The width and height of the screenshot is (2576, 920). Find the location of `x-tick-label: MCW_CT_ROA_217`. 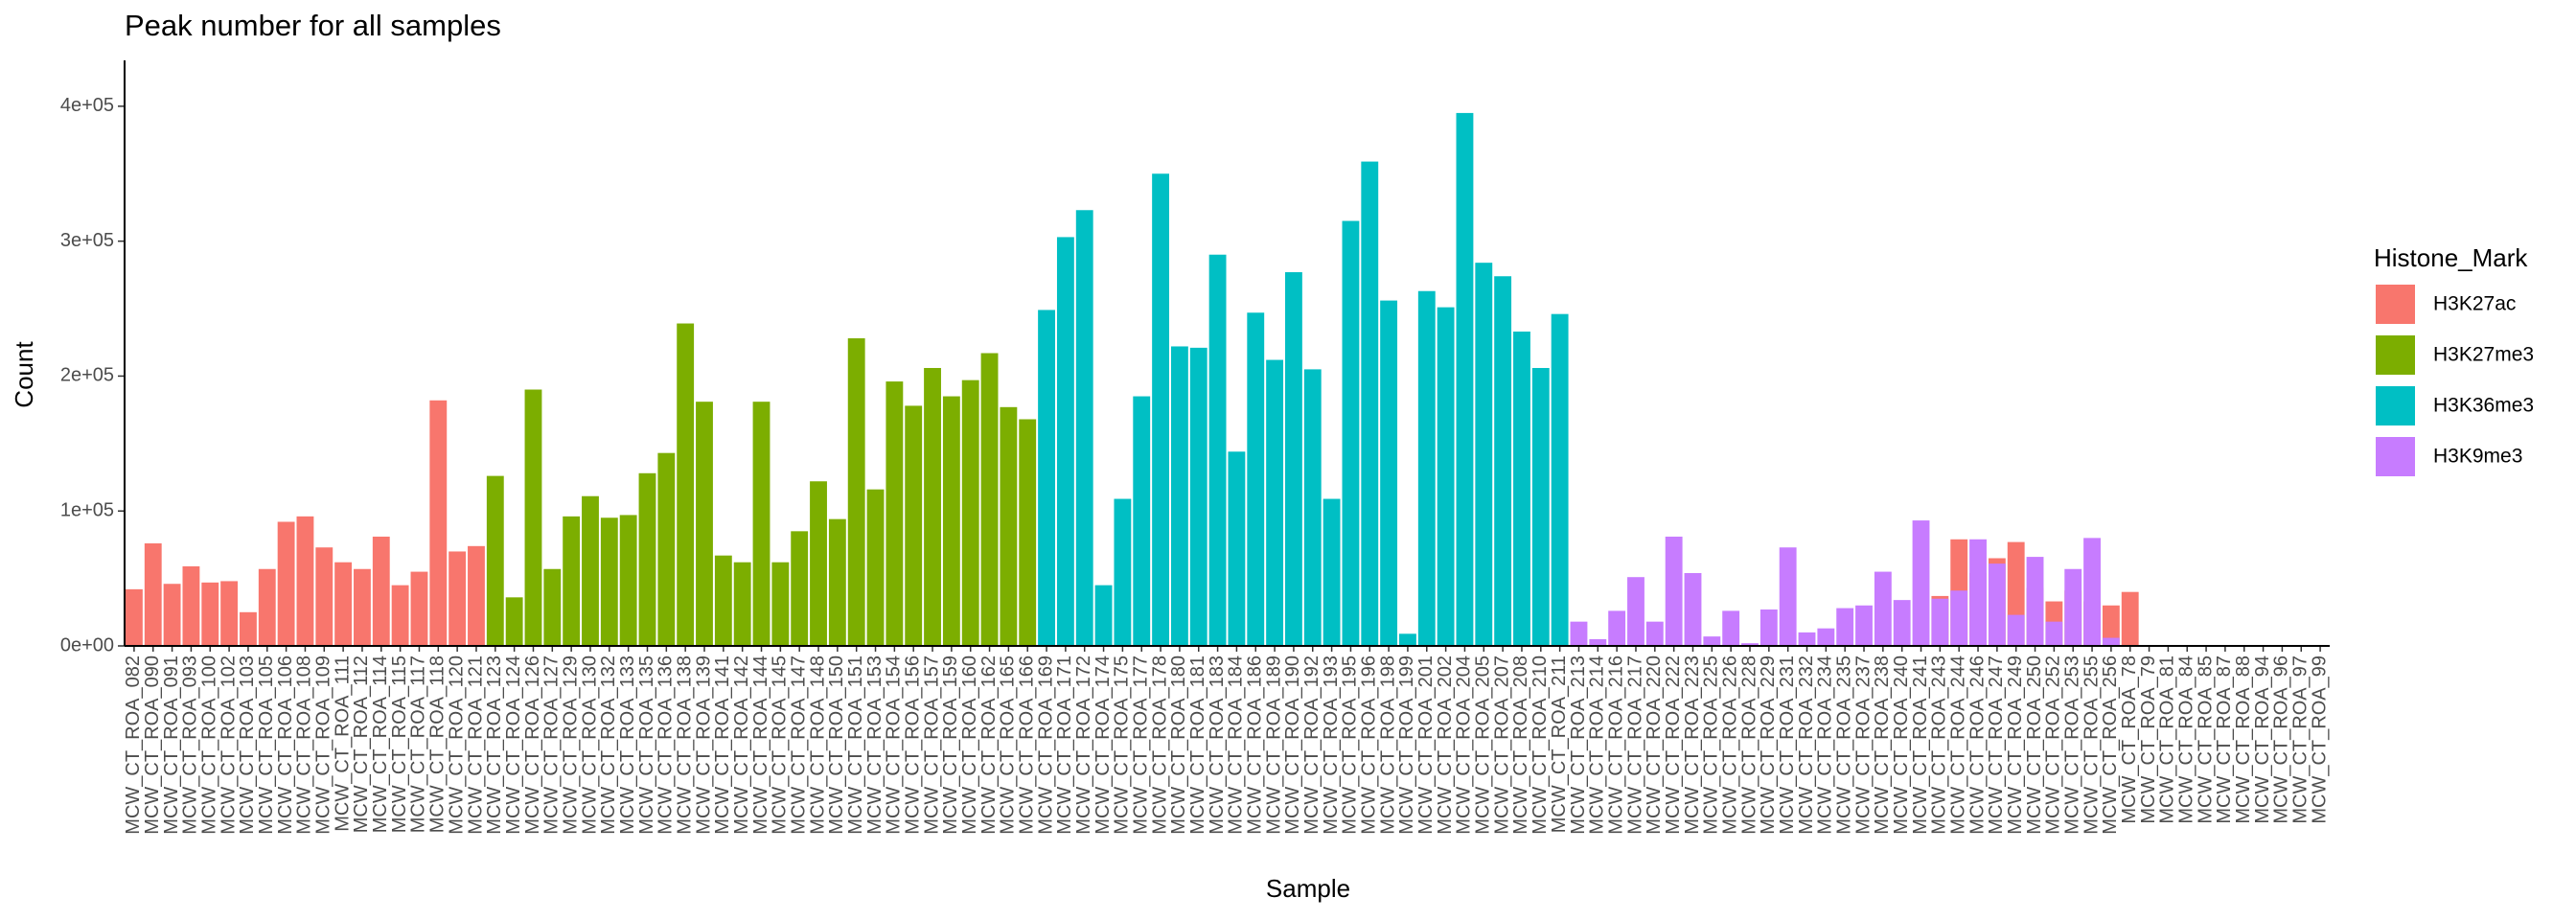

x-tick-label: MCW_CT_ROA_217 is located at coordinates (1634, 745).